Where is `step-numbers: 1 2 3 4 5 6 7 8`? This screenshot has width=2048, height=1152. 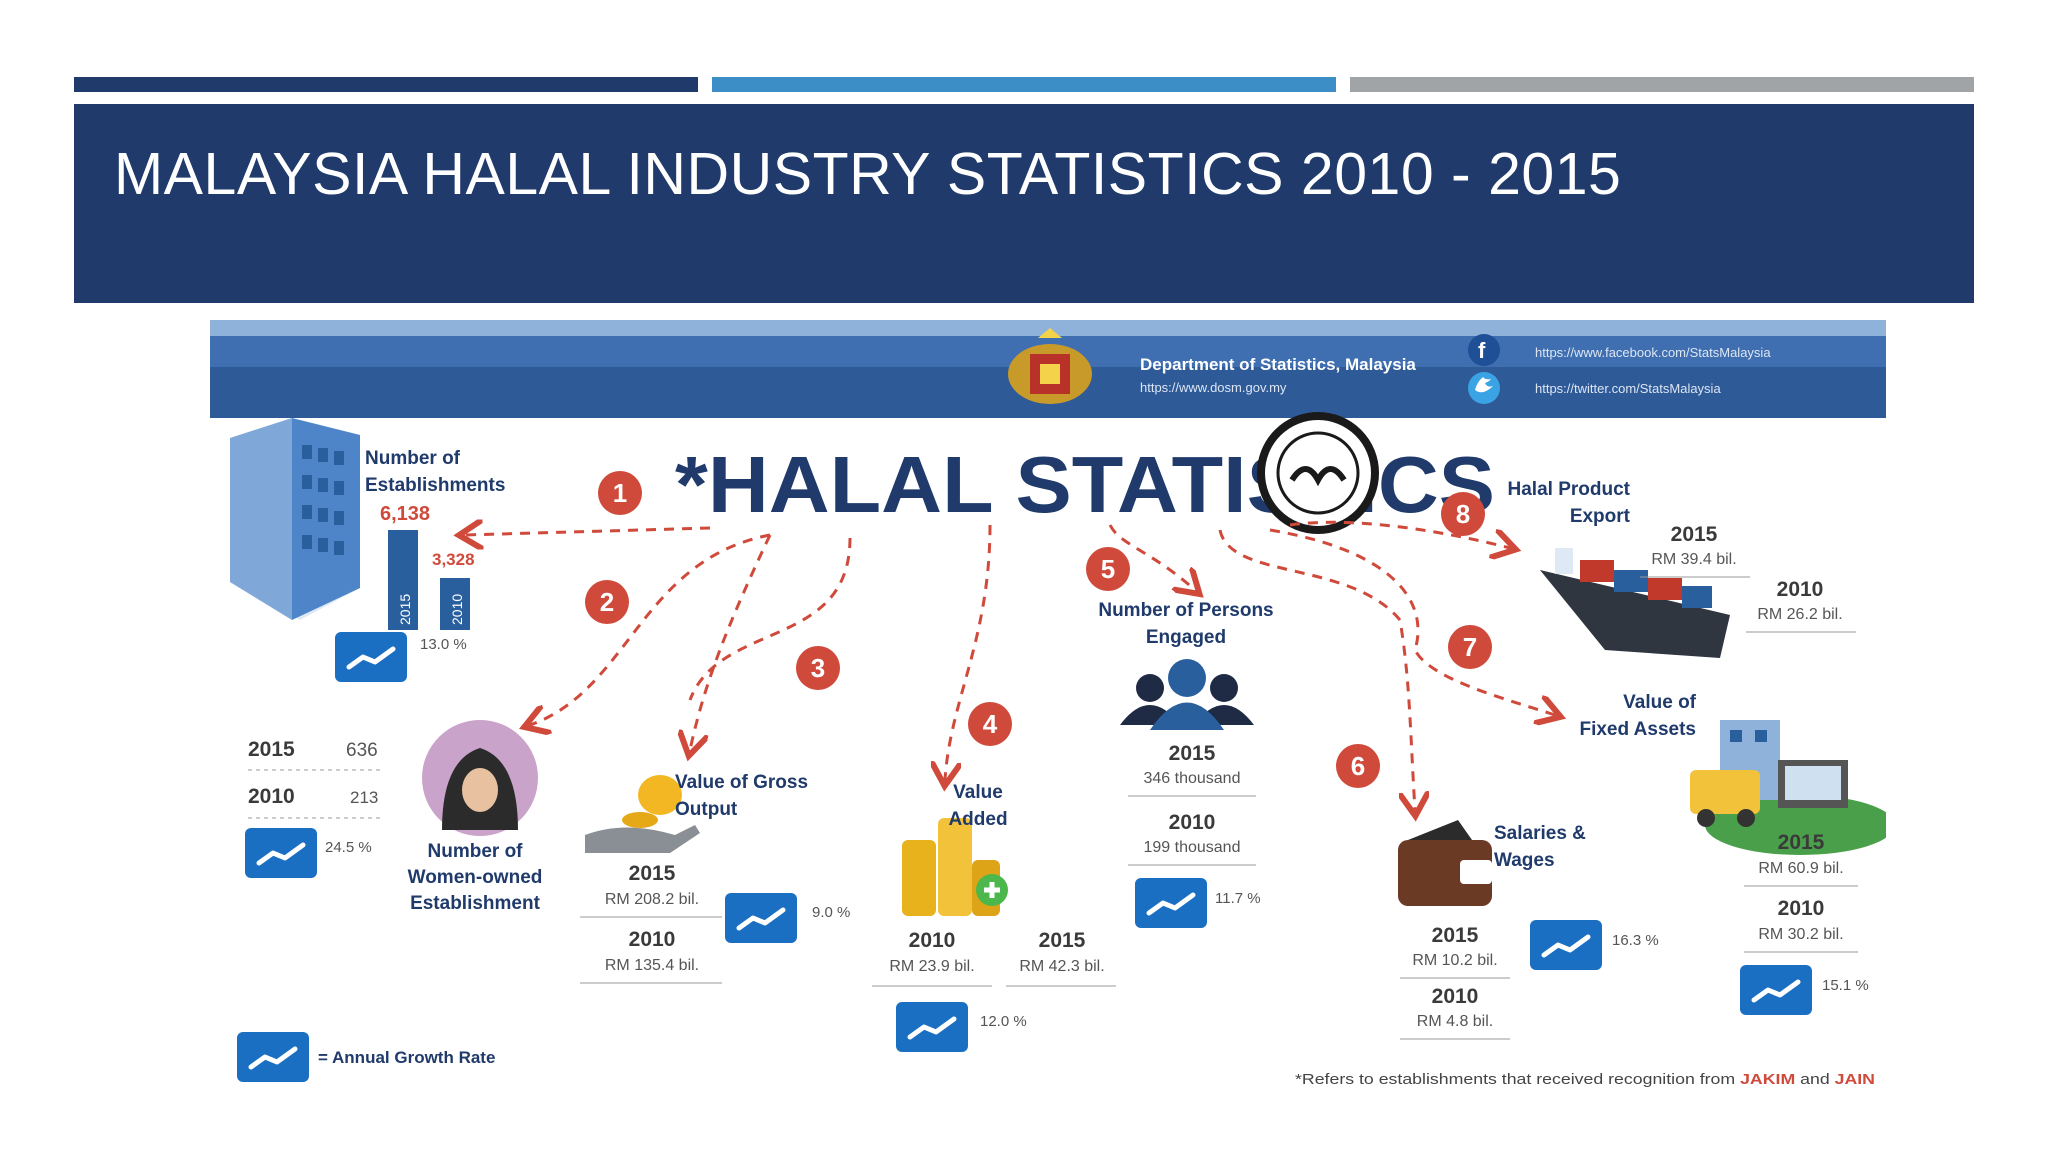
step-numbers: 1 2 3 4 5 6 7 8 is located at coordinates (1038, 629).